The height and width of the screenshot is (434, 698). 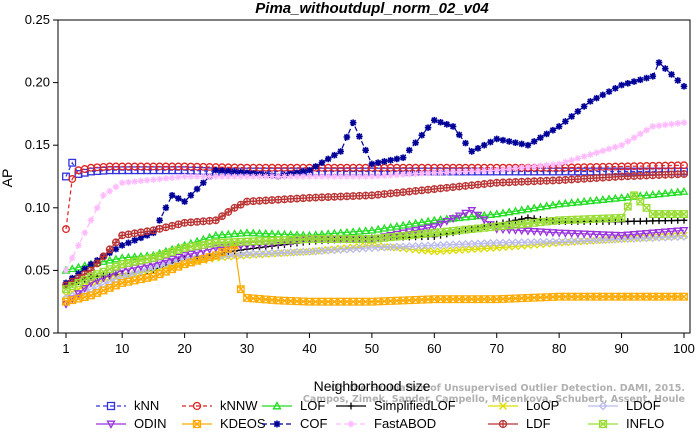 I want to click on x-tick-label: 100, so click(x=684, y=348).